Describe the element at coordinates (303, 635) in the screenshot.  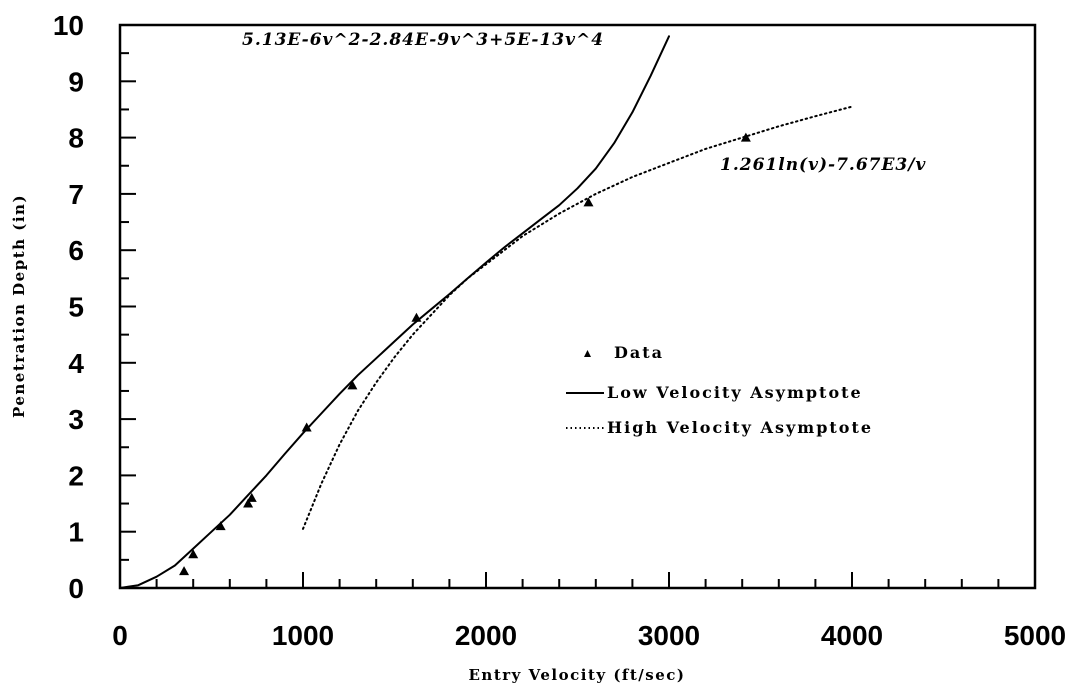
I see `x-tick-label: 1000` at that location.